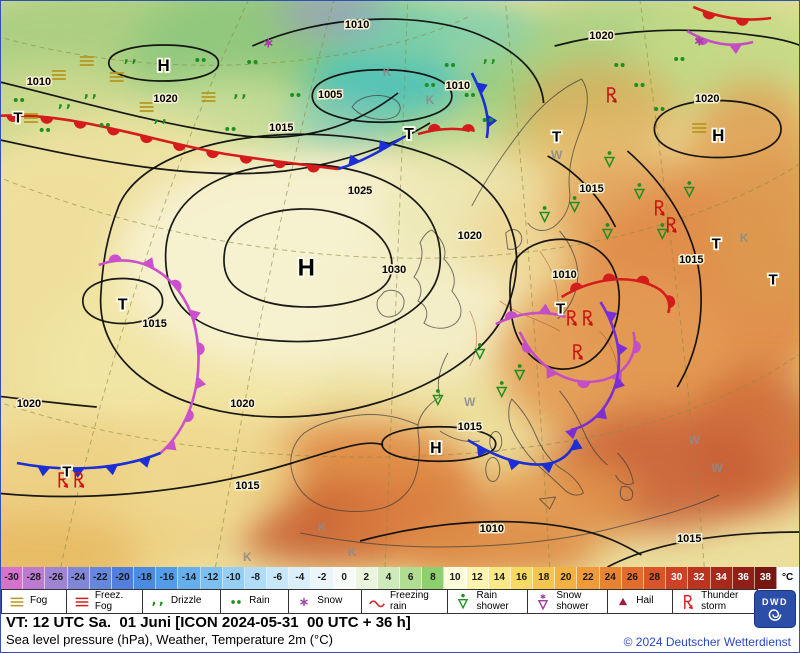 The width and height of the screenshot is (800, 653). Describe the element at coordinates (325, 601) in the screenshot. I see `legend-item-snow: Snow` at that location.